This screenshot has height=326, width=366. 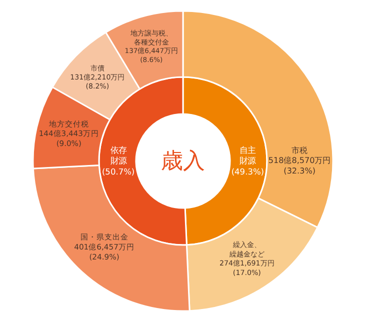 I want to click on data-label: (50.7%), so click(x=118, y=171).